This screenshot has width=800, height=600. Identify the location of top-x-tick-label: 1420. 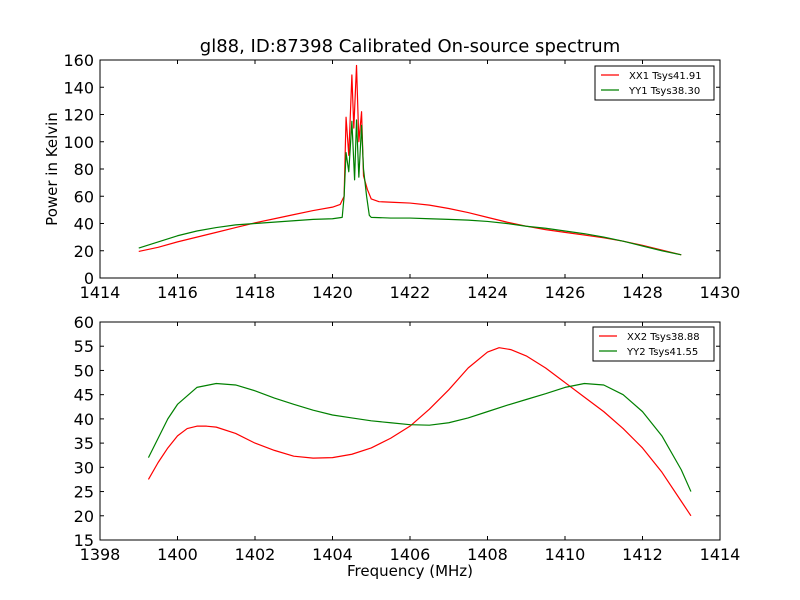
(332, 292).